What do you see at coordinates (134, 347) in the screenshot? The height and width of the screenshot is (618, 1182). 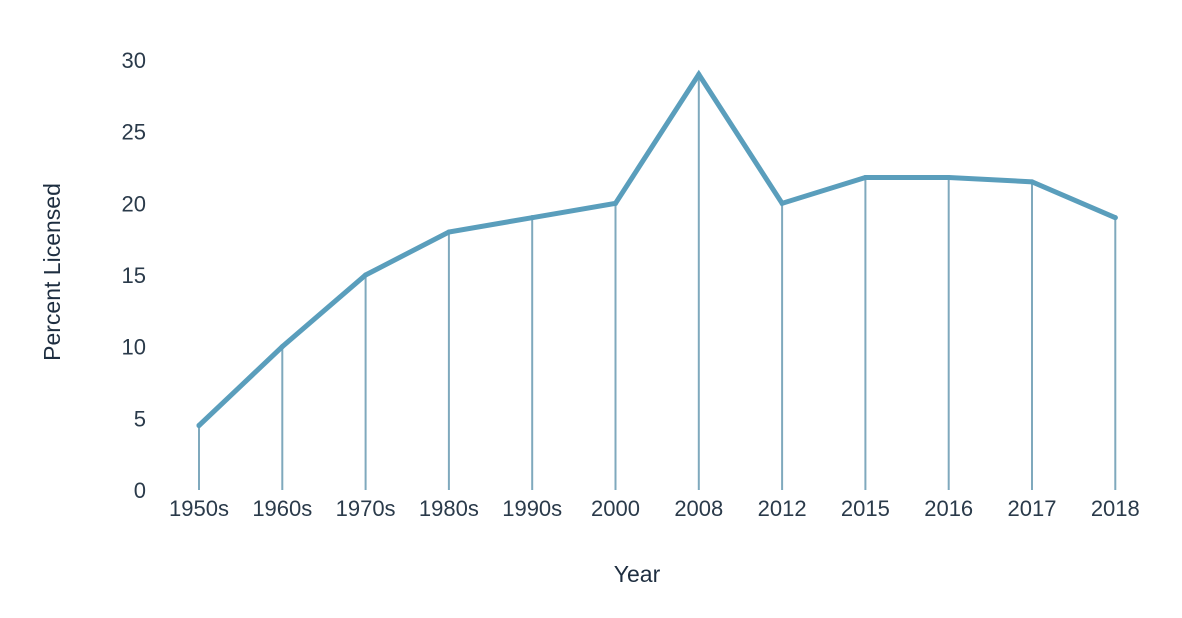 I see `y-tick-label: 10` at bounding box center [134, 347].